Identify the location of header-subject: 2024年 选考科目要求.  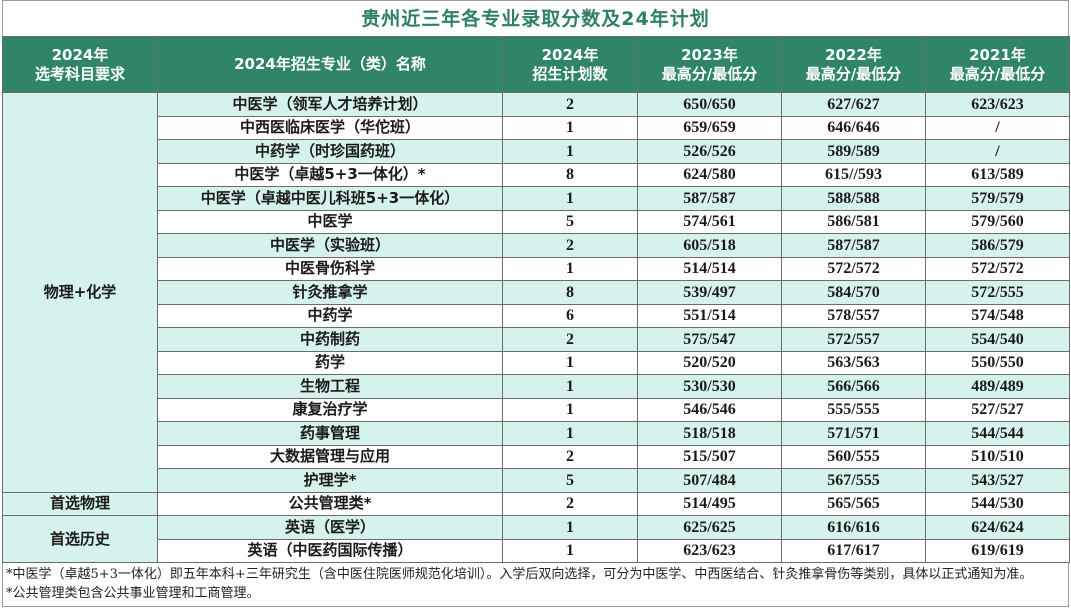
(80, 64).